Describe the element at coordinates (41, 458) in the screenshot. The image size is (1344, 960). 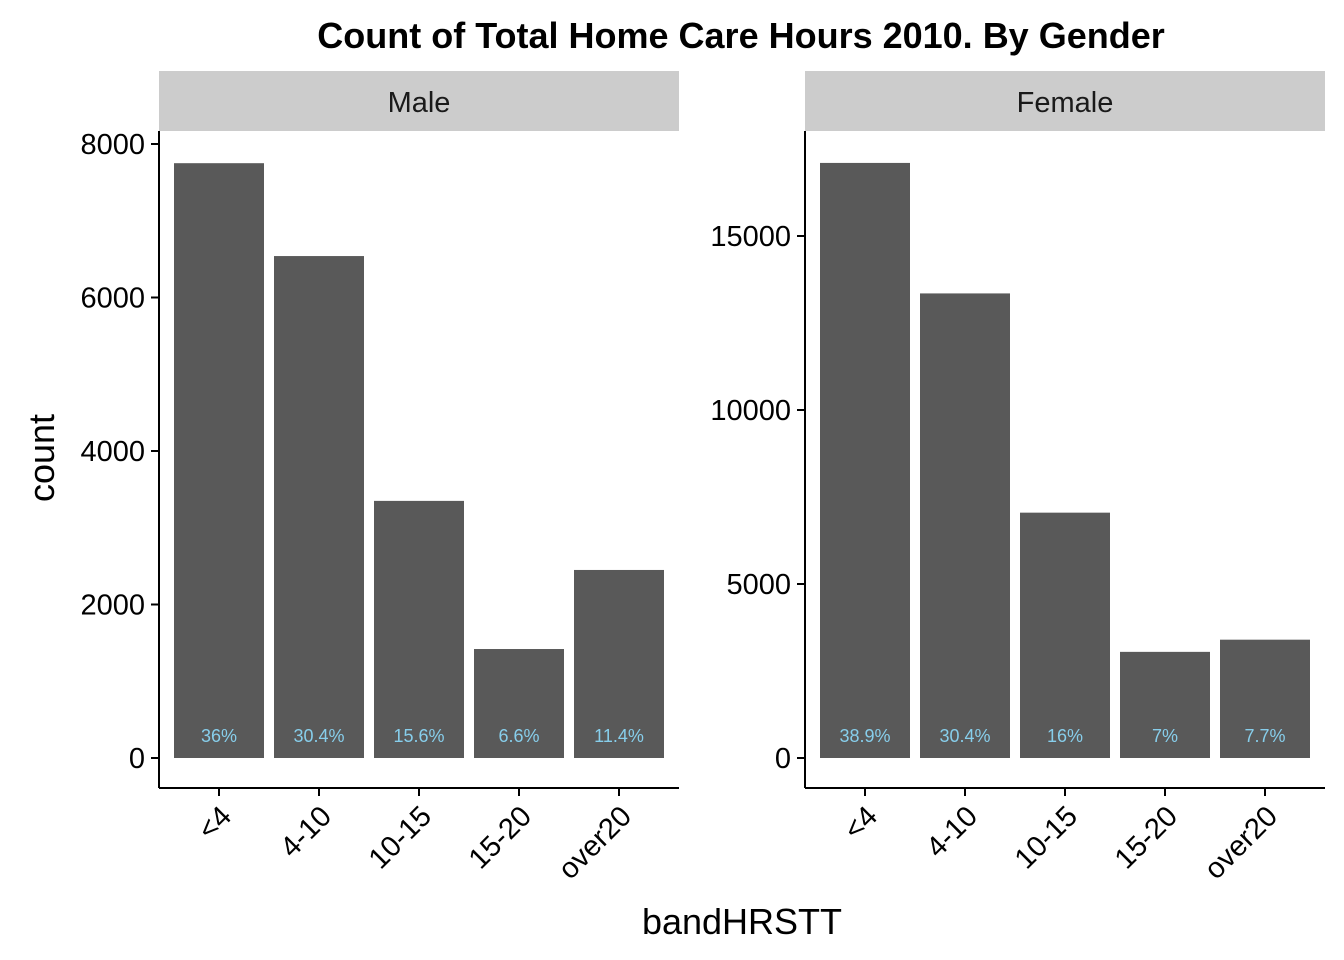
I see `y-axis-title: count` at that location.